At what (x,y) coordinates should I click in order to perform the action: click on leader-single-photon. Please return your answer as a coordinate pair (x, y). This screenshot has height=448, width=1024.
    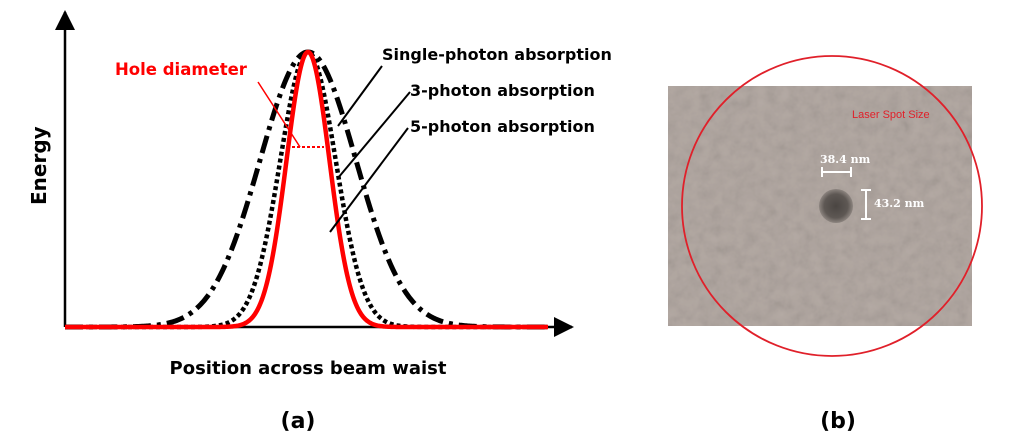
    Looking at the image, I should click on (360, 96).